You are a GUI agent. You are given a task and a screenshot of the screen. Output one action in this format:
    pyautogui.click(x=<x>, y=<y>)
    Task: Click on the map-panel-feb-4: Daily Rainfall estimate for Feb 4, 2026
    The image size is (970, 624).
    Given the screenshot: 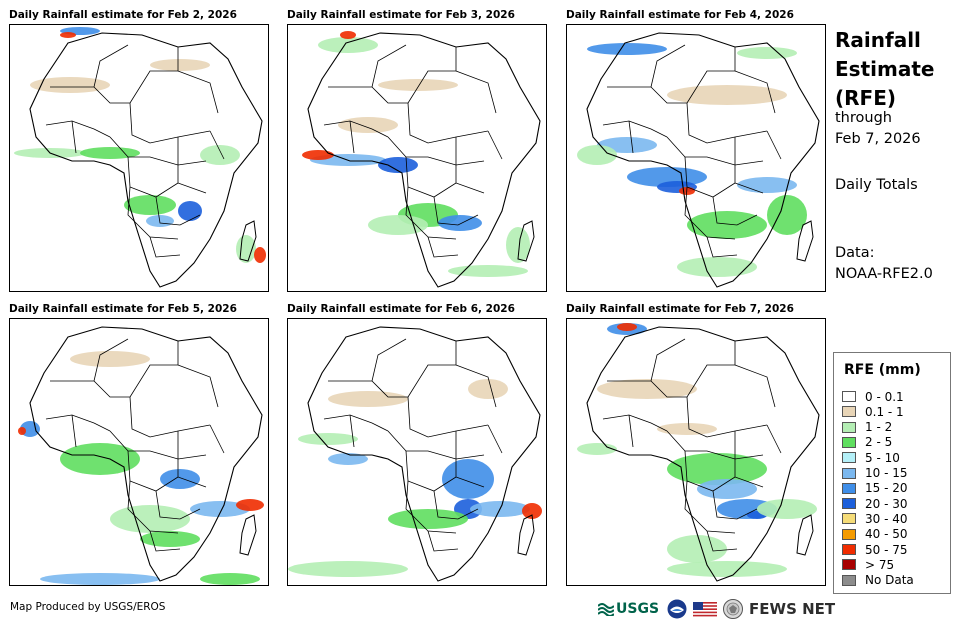 What is the action you would take?
    pyautogui.click(x=696, y=150)
    